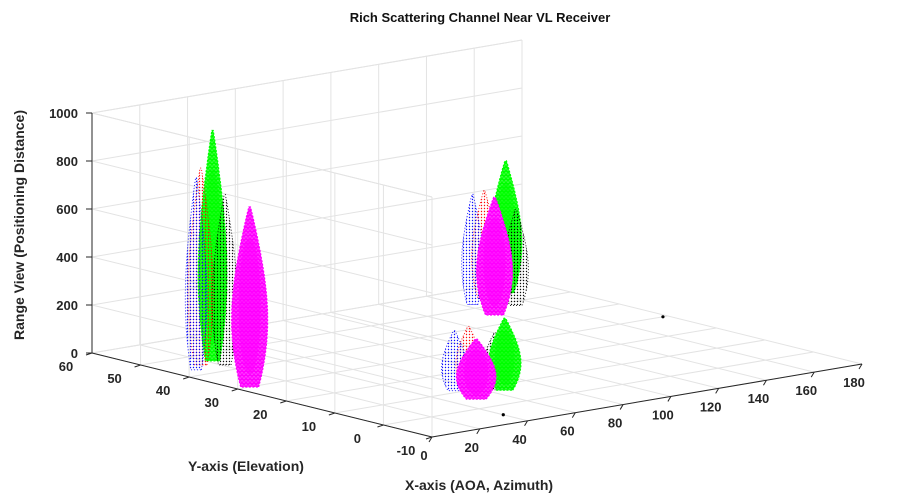  Describe the element at coordinates (663, 414) in the screenshot. I see `x-tick-label: 100` at that location.